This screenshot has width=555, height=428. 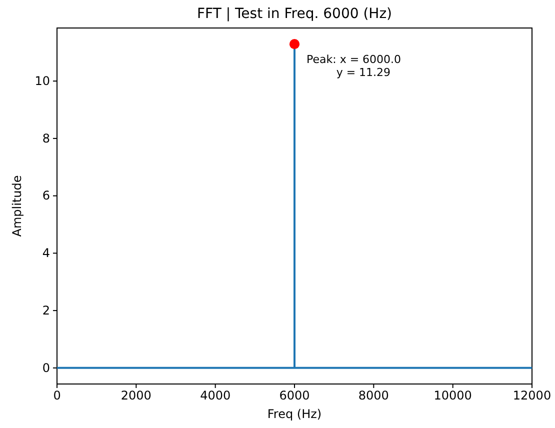 I want to click on x-axis-title: Freq (Hz), so click(x=294, y=414).